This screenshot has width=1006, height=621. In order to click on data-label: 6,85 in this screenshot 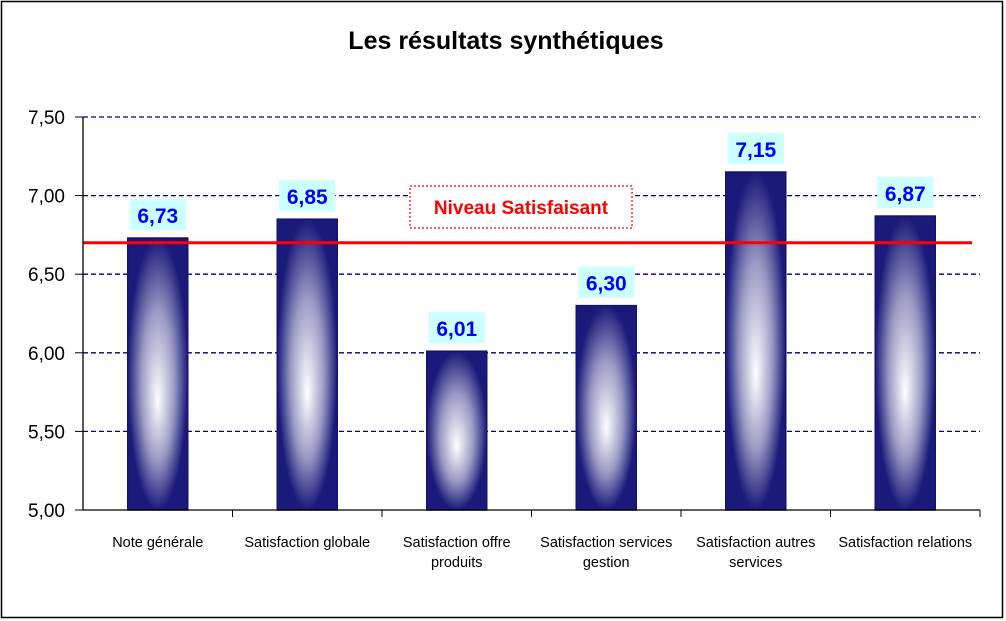, I will do `click(307, 197)`.